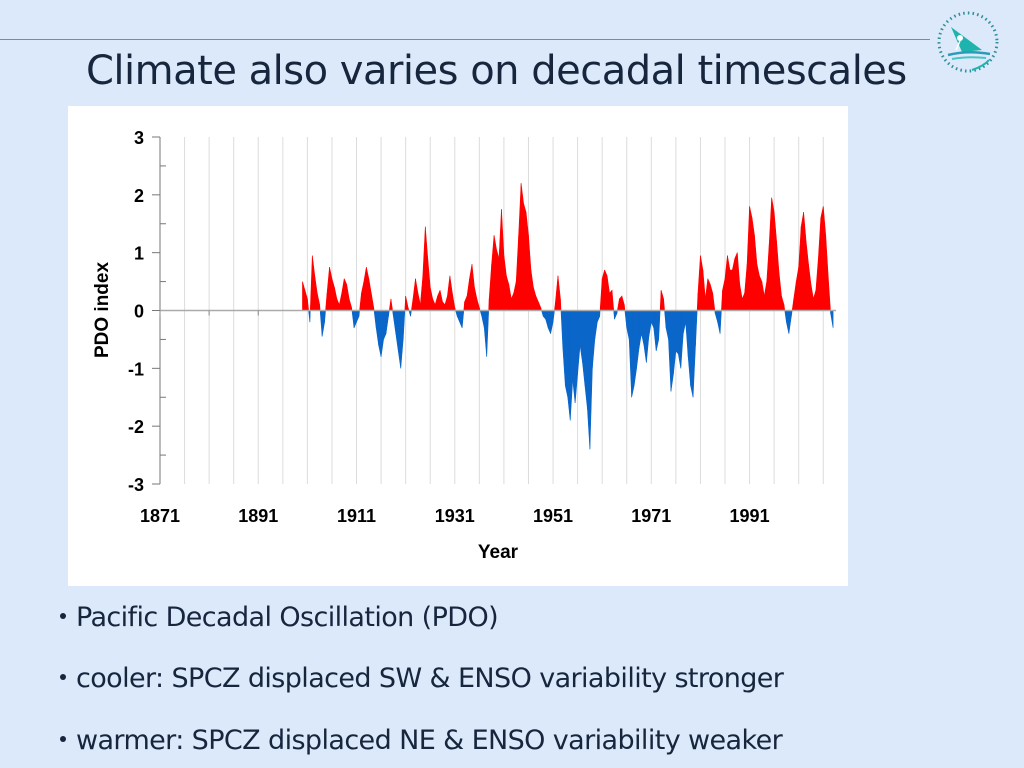  Describe the element at coordinates (968, 42) in the screenshot. I see `sailboat-logo-icon` at that location.